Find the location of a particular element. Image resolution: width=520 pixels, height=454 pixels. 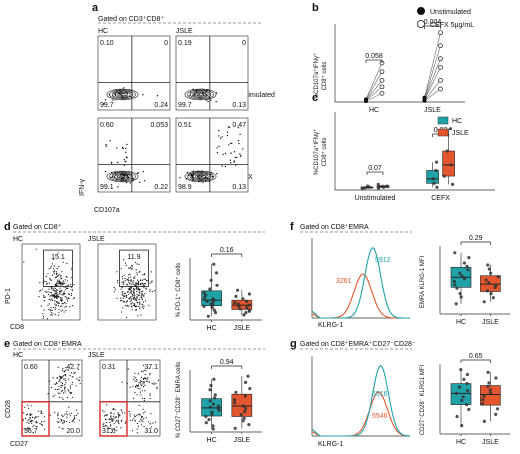

panel-f-boxplot: HC JSLE 0.29 is located at coordinates (474, 280).